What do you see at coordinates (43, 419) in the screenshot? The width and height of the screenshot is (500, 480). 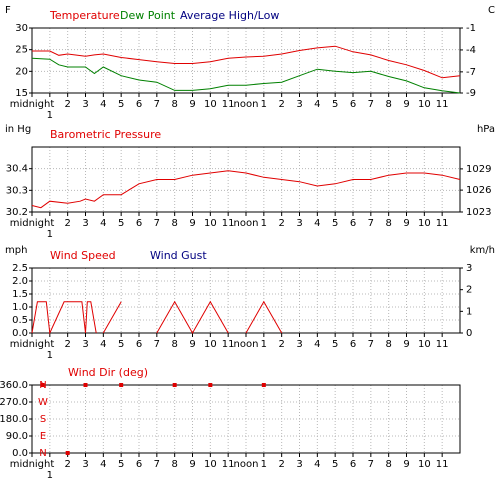 I see `compass-label: S` at bounding box center [43, 419].